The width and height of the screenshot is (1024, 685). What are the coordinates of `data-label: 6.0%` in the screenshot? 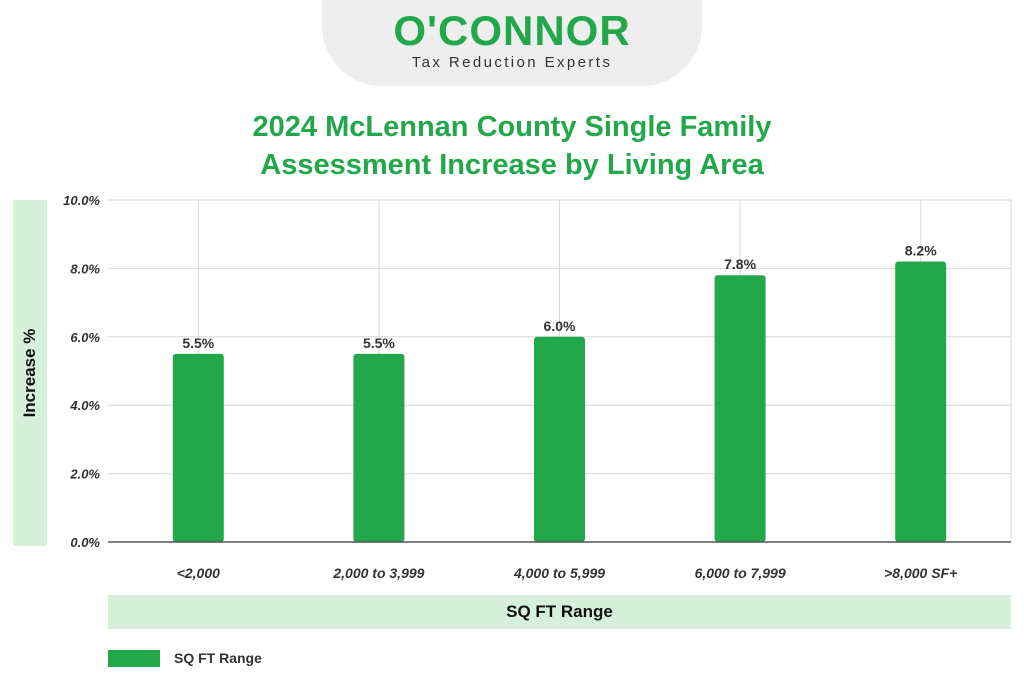 It's located at (560, 326).